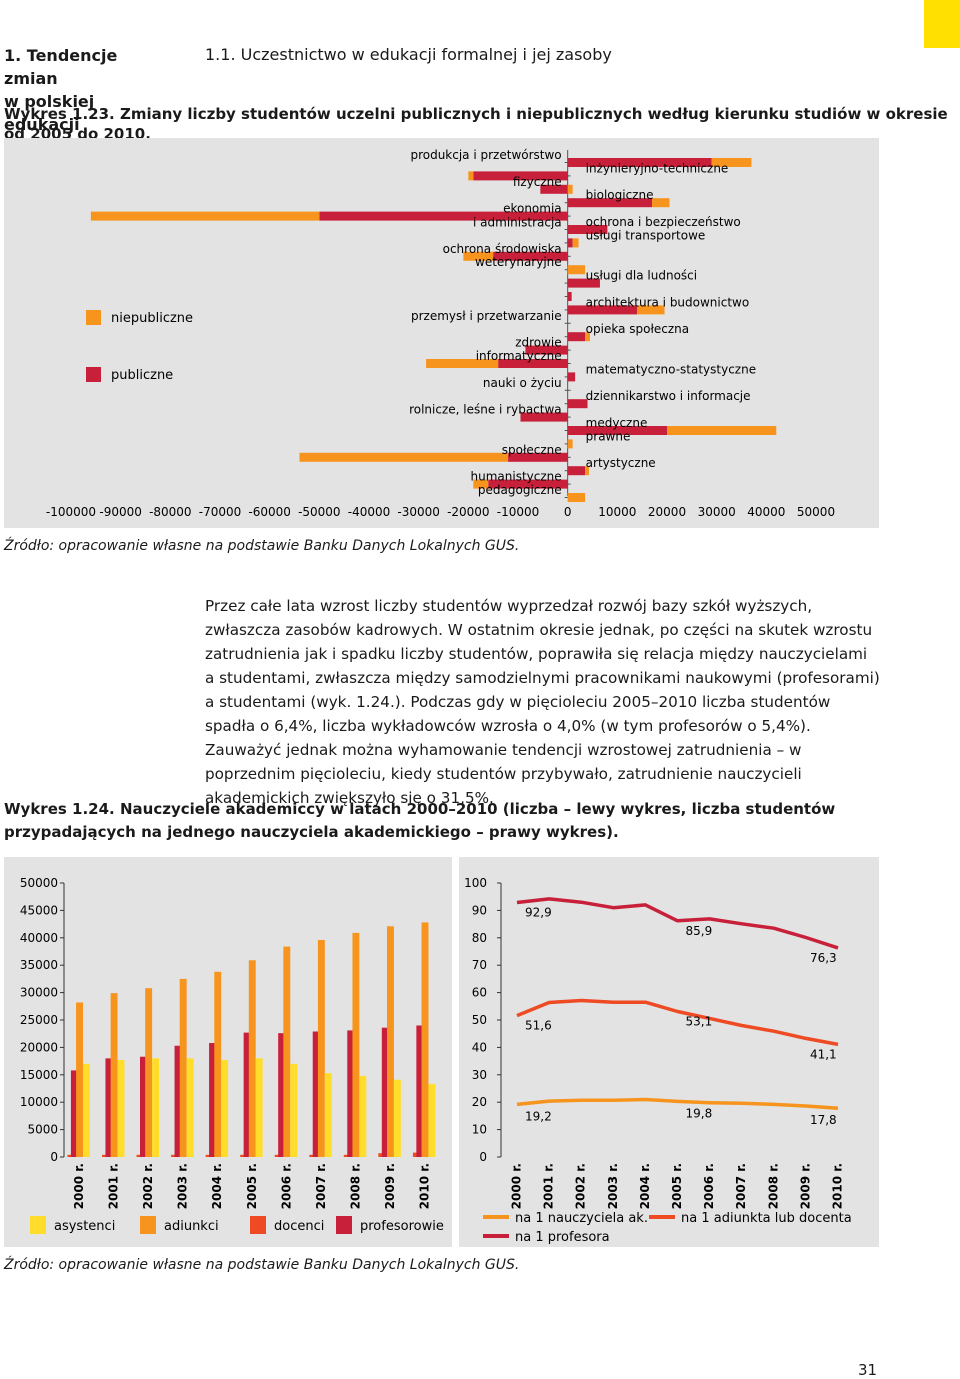 The height and width of the screenshot is (1379, 960). What do you see at coordinates (483, 1157) in the screenshot?
I see `y-tick-label: 0` at bounding box center [483, 1157].